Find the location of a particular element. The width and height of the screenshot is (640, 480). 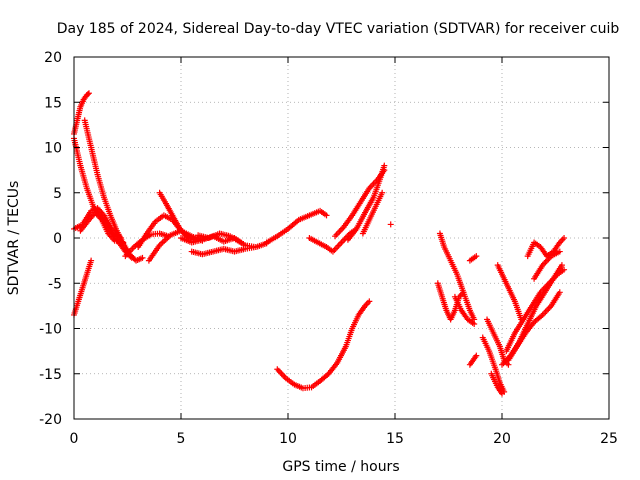

y-tick-label: -10 is located at coordinates (50, 330).